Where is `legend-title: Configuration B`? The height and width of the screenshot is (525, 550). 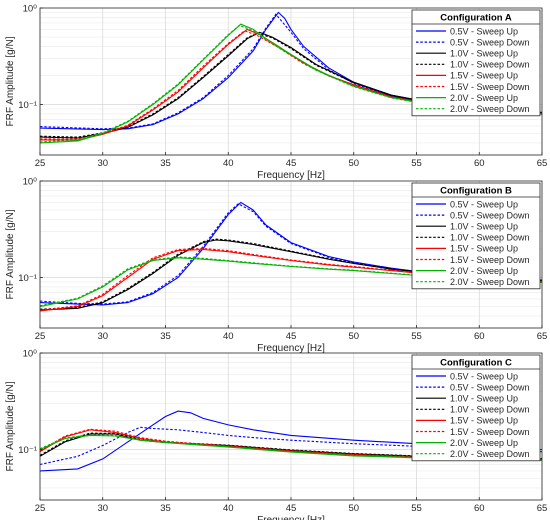 legend-title: Configuration B is located at coordinates (476, 191).